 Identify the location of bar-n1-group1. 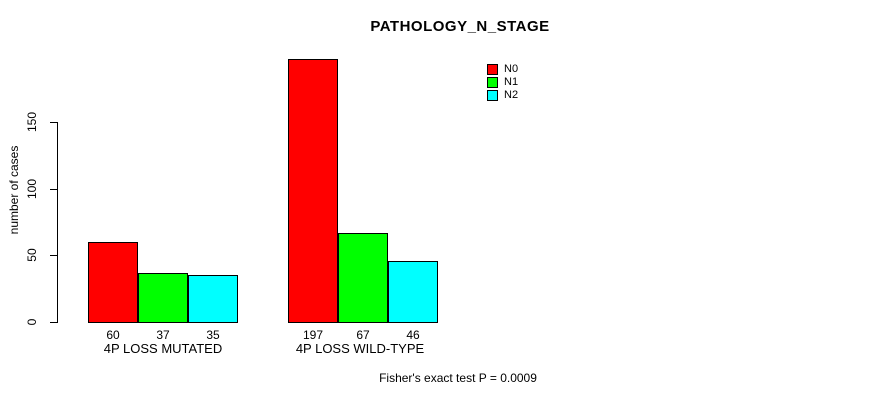
(363, 278).